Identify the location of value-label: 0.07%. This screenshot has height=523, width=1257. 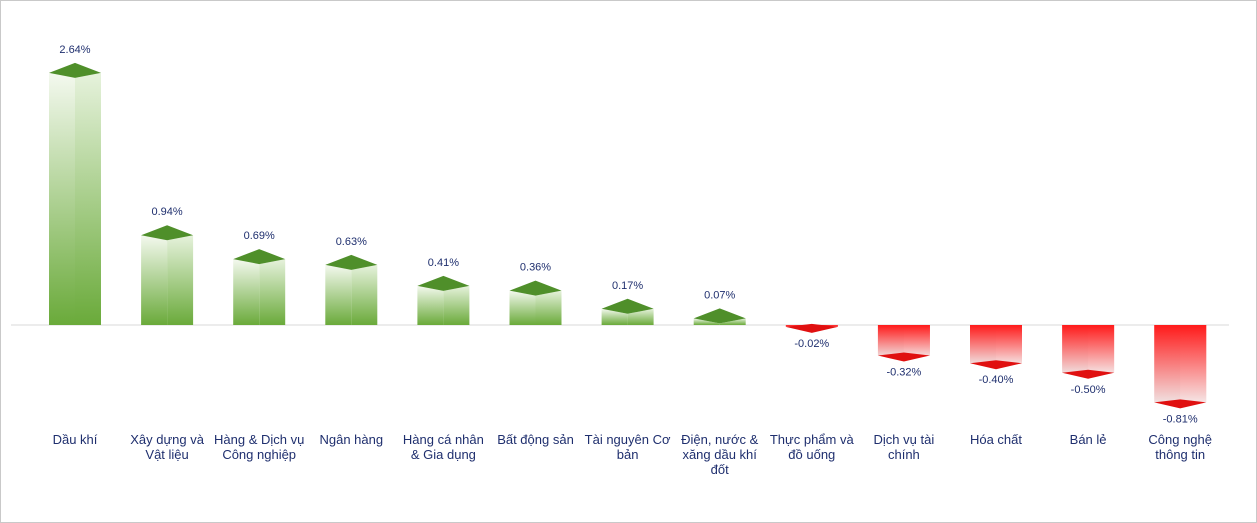
(719, 295).